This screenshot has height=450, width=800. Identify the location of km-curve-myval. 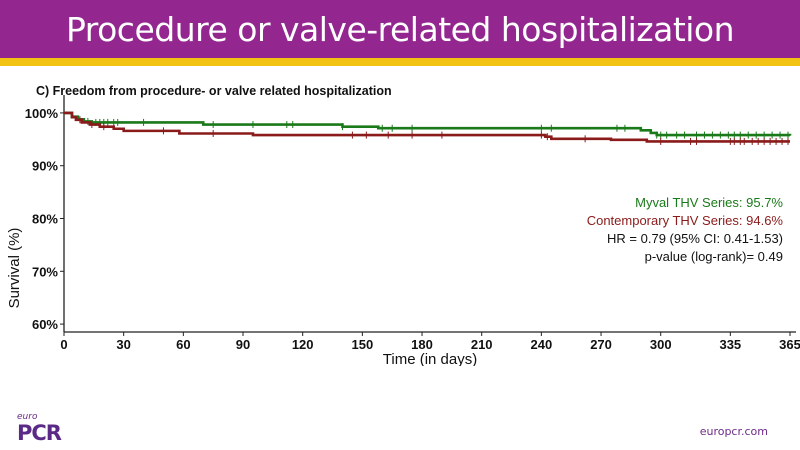
(428, 124).